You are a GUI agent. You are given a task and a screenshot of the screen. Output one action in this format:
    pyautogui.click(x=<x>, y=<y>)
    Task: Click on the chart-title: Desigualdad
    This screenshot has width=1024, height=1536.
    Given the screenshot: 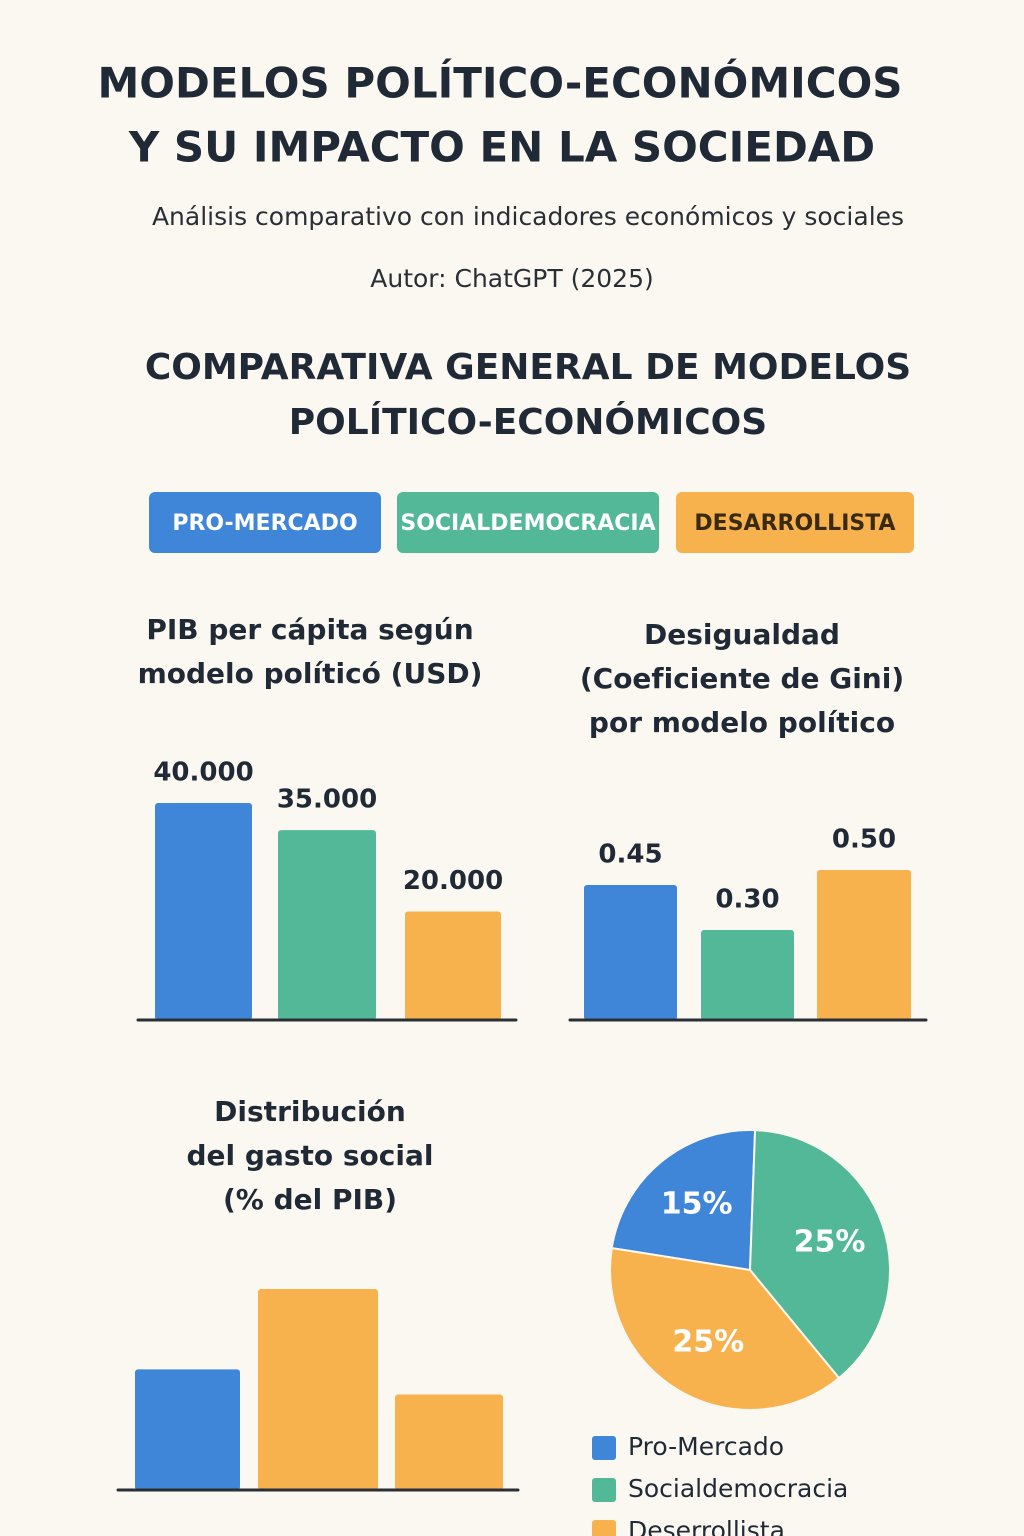 What is the action you would take?
    pyautogui.click(x=742, y=634)
    